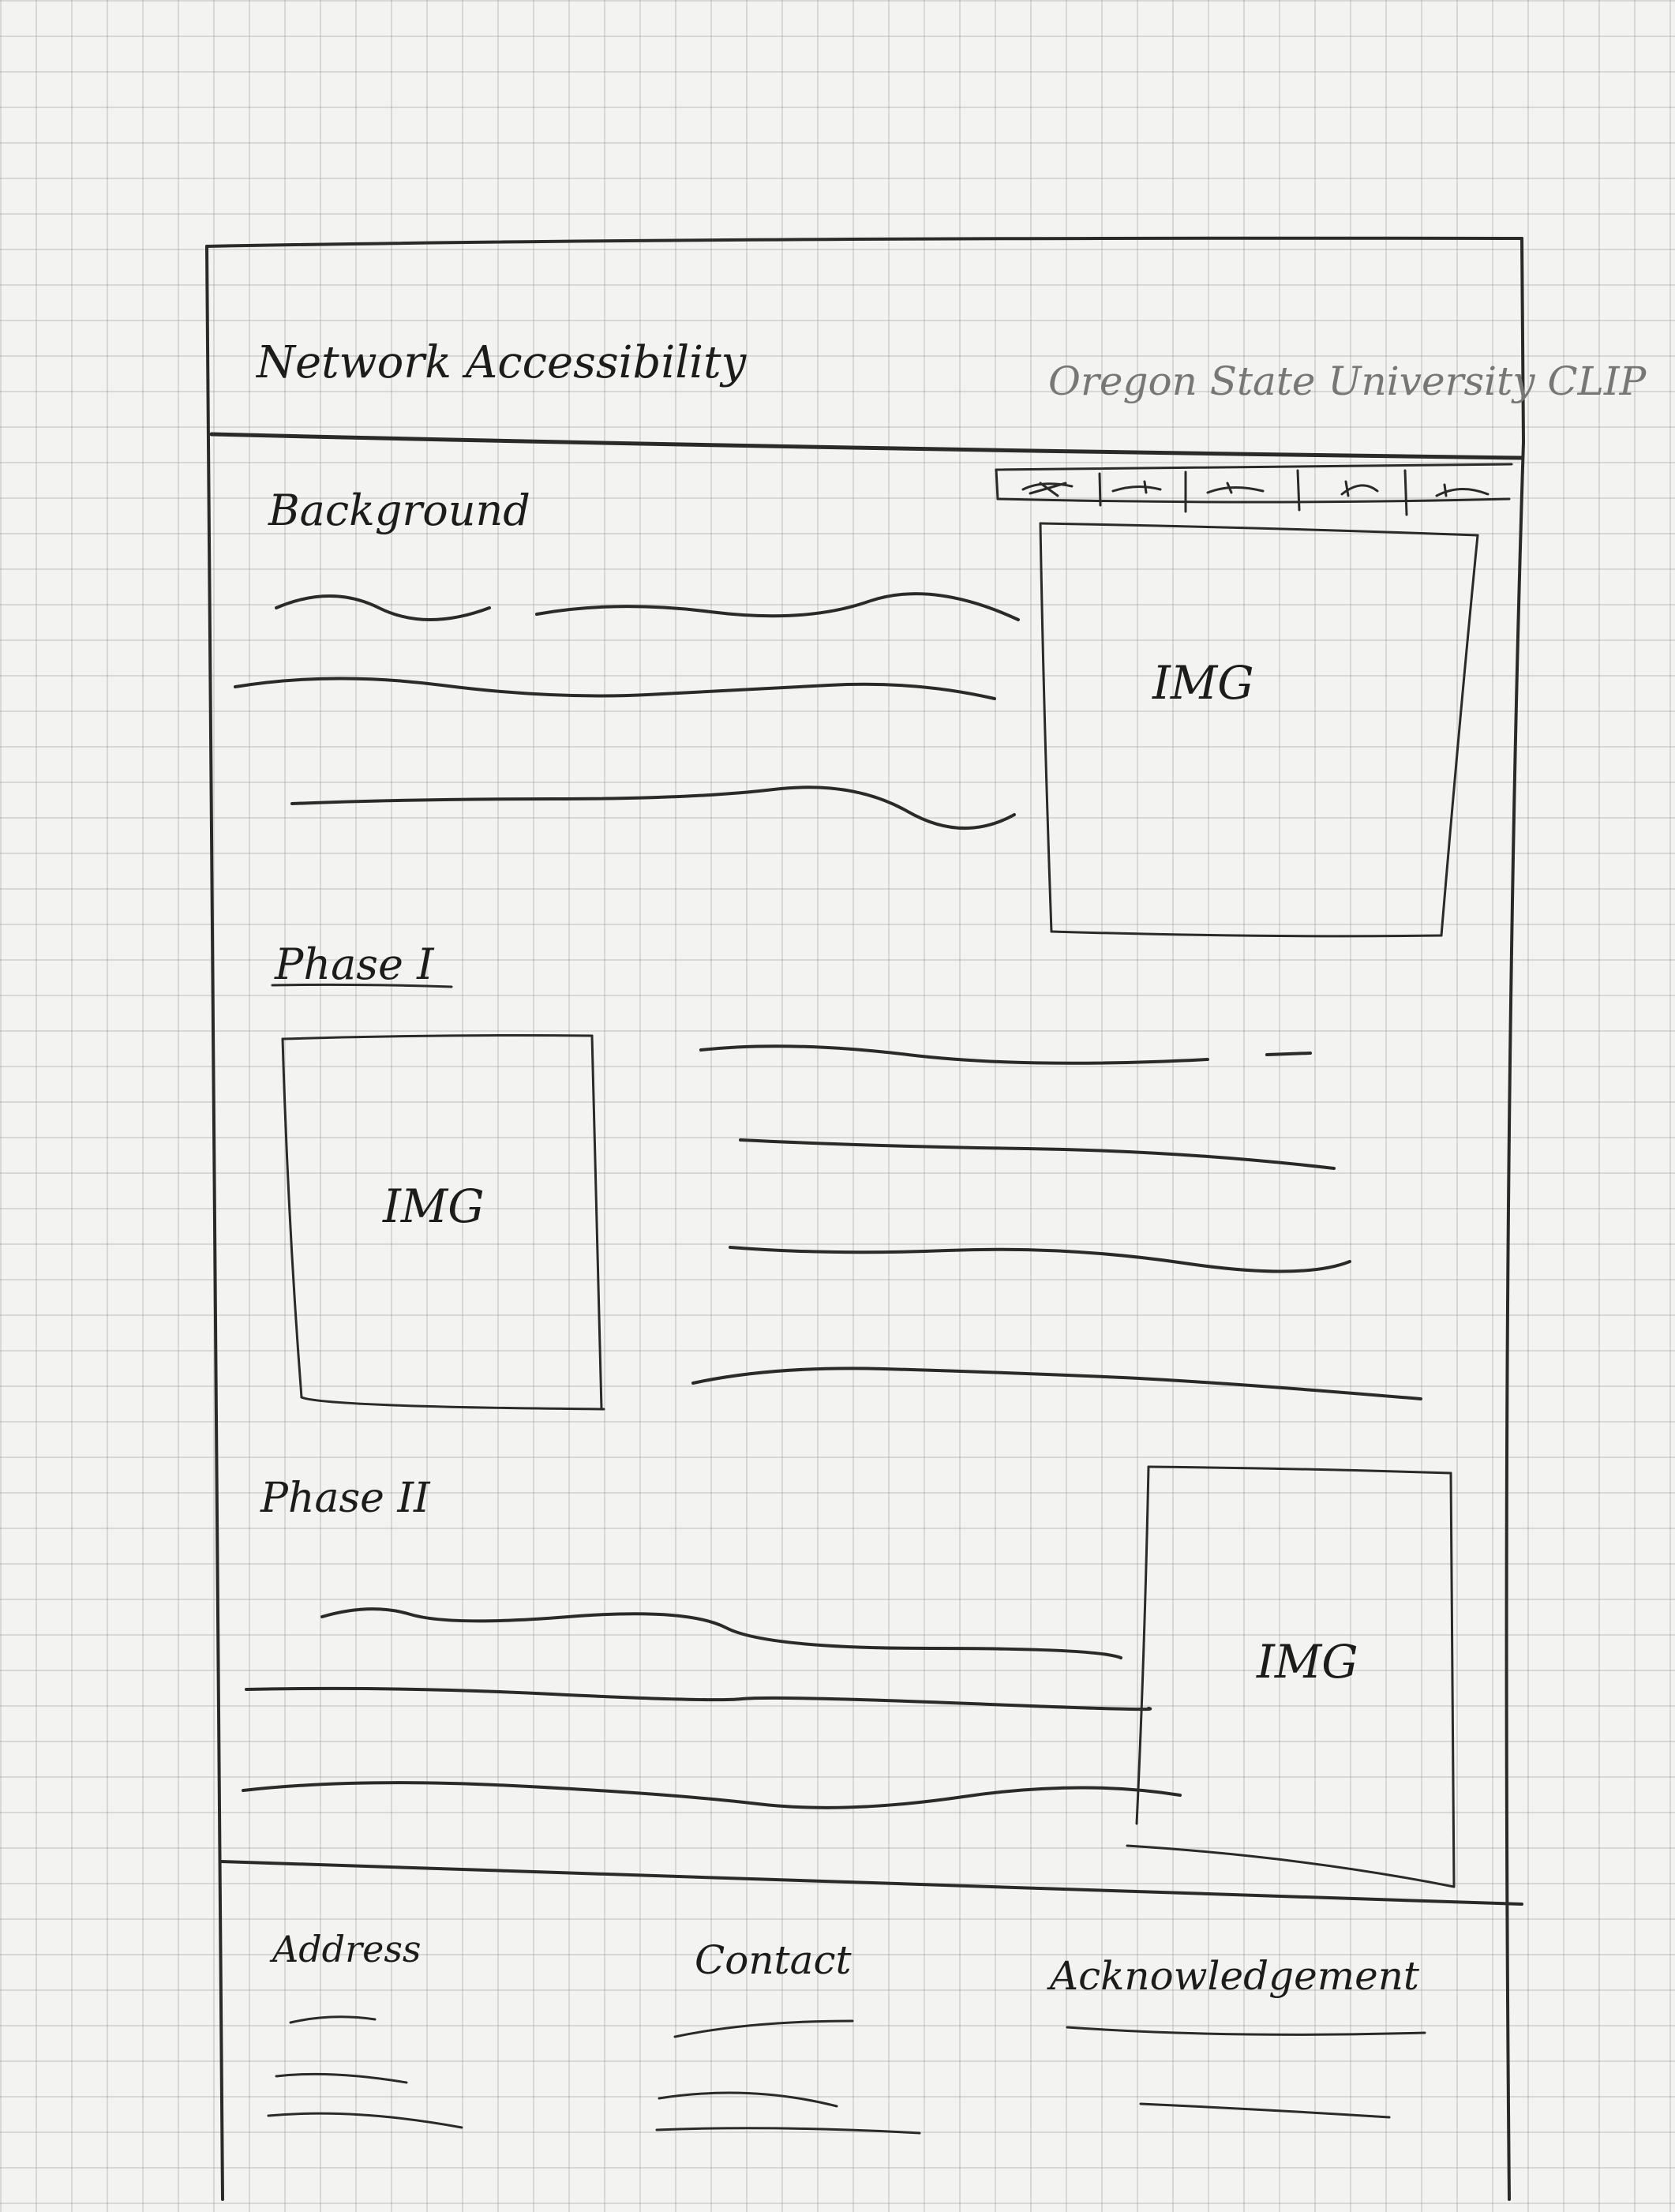 The width and height of the screenshot is (1675, 2212). I want to click on footer: Address Contact Acknowledgement, so click(871, 1997).